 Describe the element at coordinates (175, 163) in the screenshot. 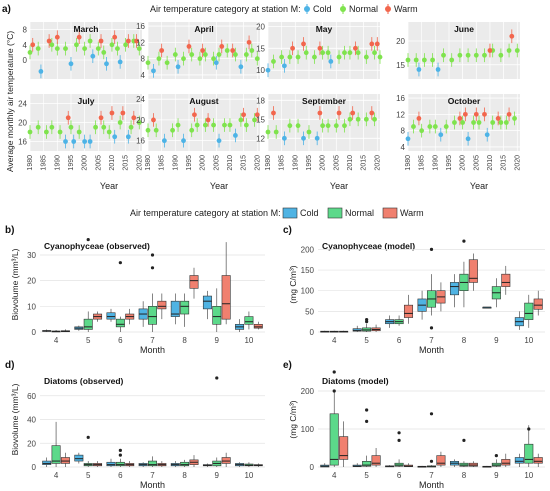

I see `x-tick-label: 1990` at that location.